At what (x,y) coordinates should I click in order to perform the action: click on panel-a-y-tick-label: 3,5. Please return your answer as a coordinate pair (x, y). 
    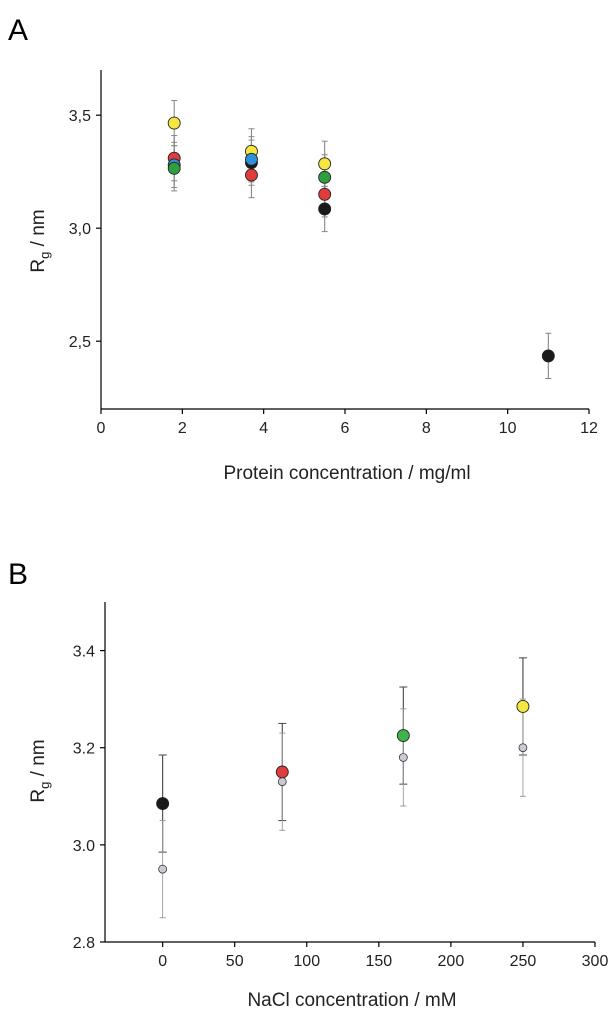
    Looking at the image, I should click on (80, 116).